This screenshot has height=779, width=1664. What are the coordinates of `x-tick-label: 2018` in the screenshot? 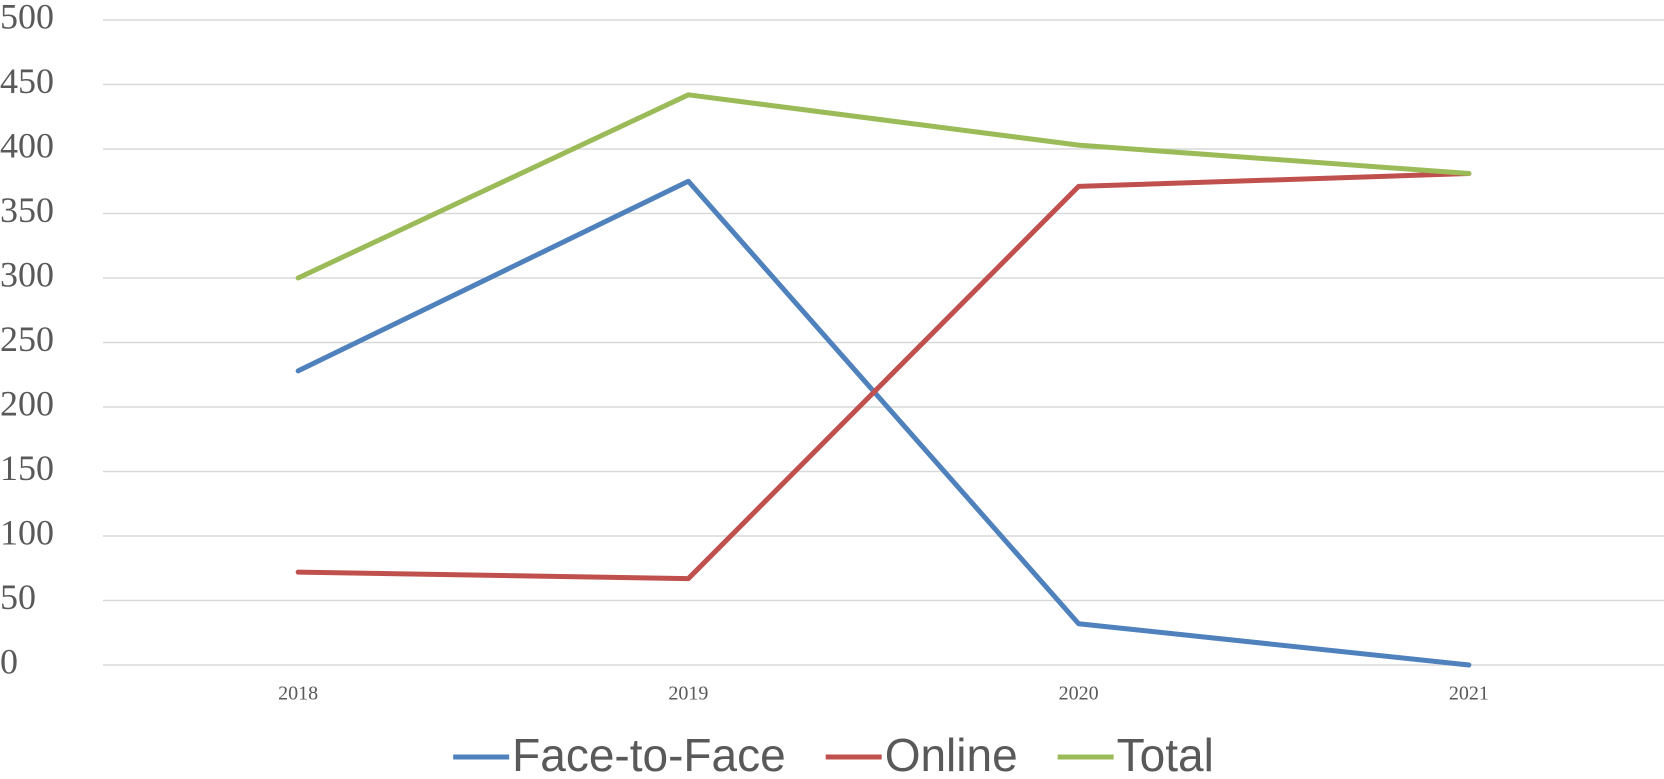 It's located at (298, 694).